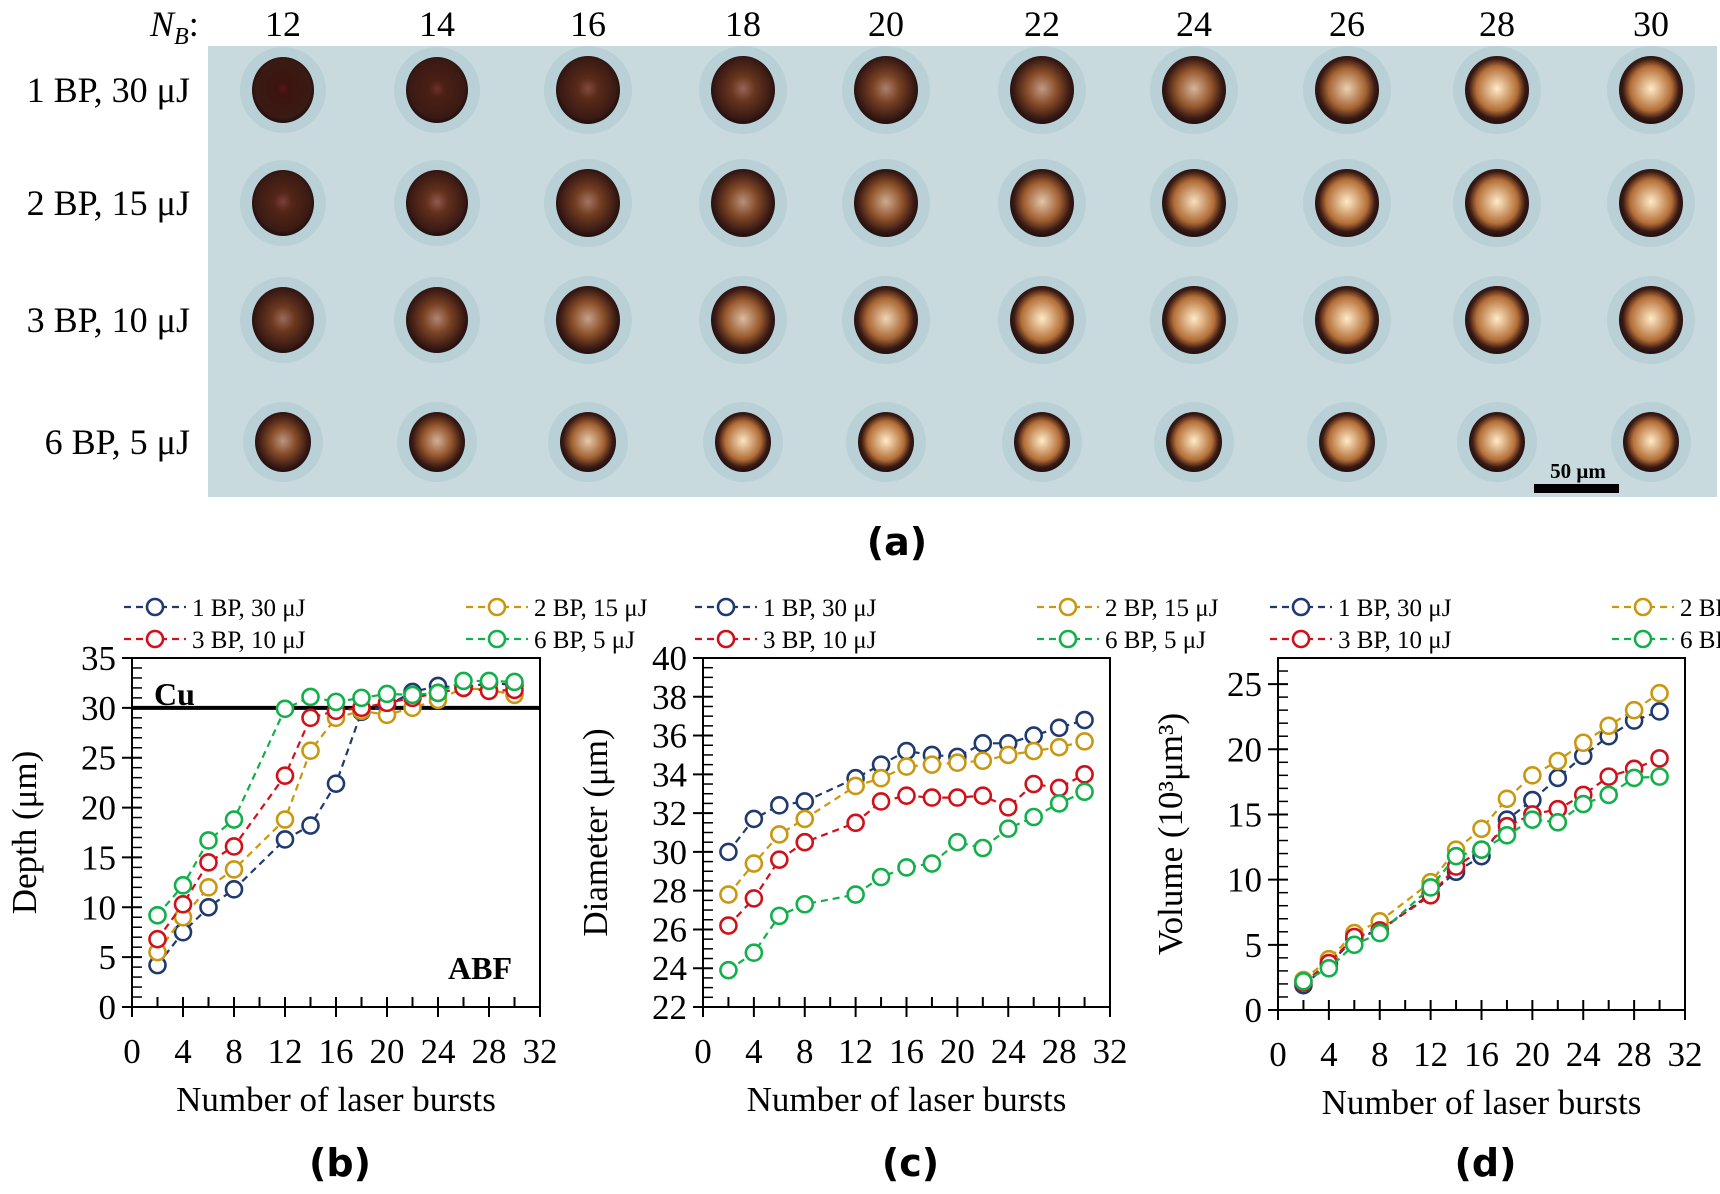 This screenshot has width=1720, height=1194. What do you see at coordinates (897, 542) in the screenshot?
I see `panel-label-a: (a)` at bounding box center [897, 542].